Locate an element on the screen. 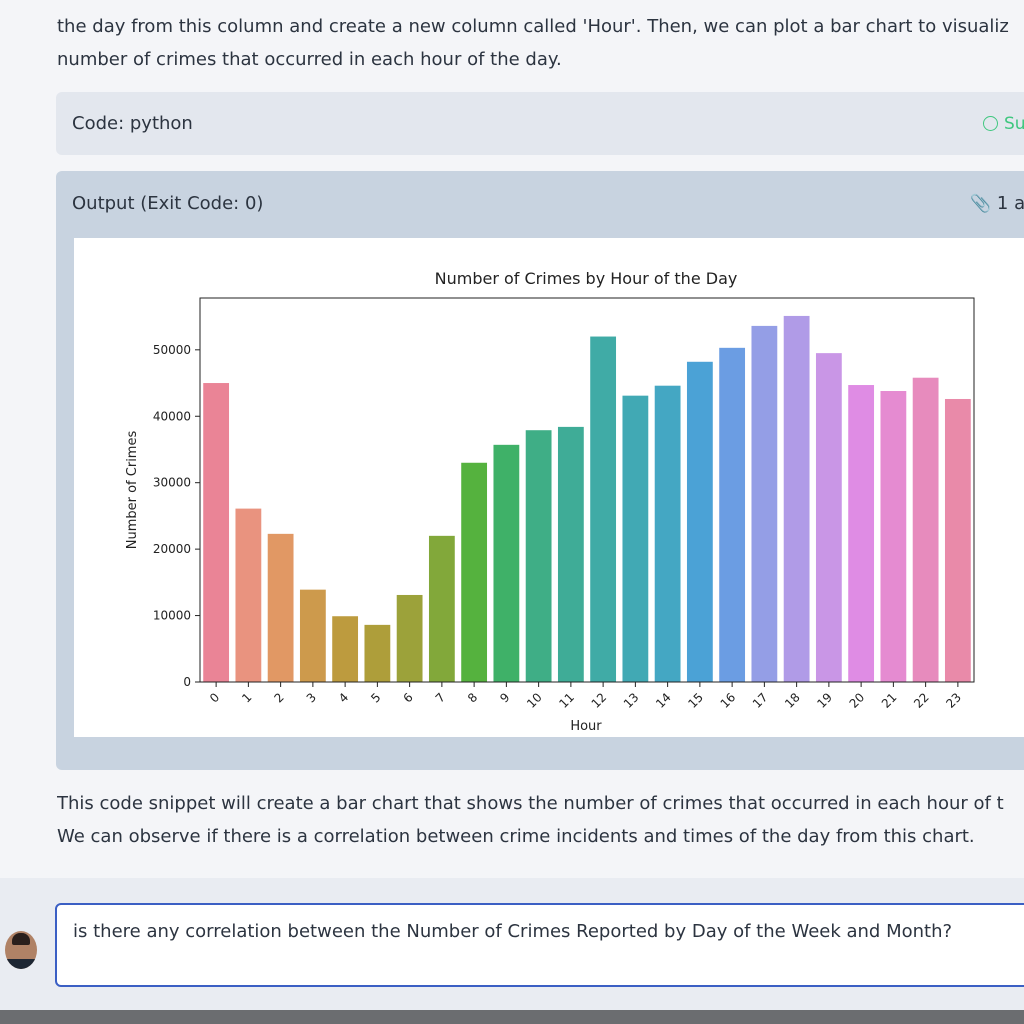 The image size is (1024, 1024). y-axis-label: Number of Crimes is located at coordinates (132, 490).